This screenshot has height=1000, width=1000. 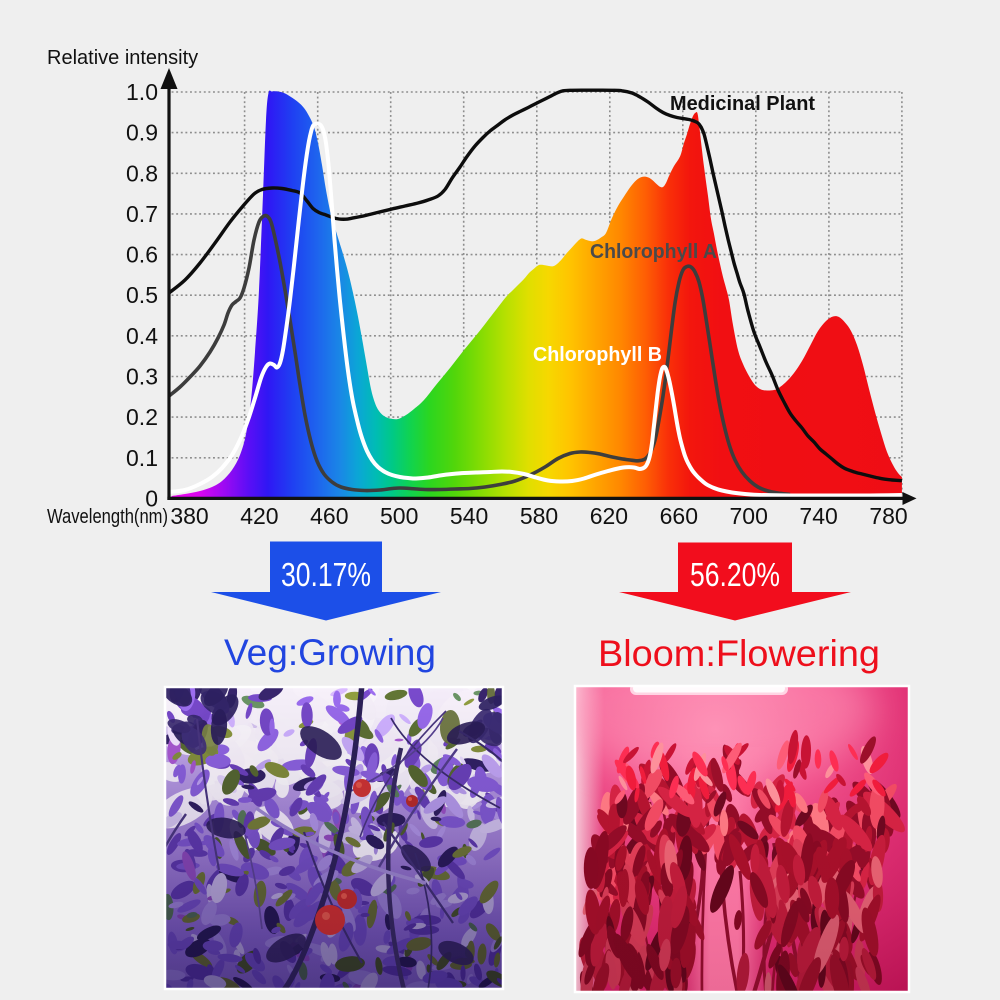 I want to click on svg-text: 660, so click(x=679, y=516).